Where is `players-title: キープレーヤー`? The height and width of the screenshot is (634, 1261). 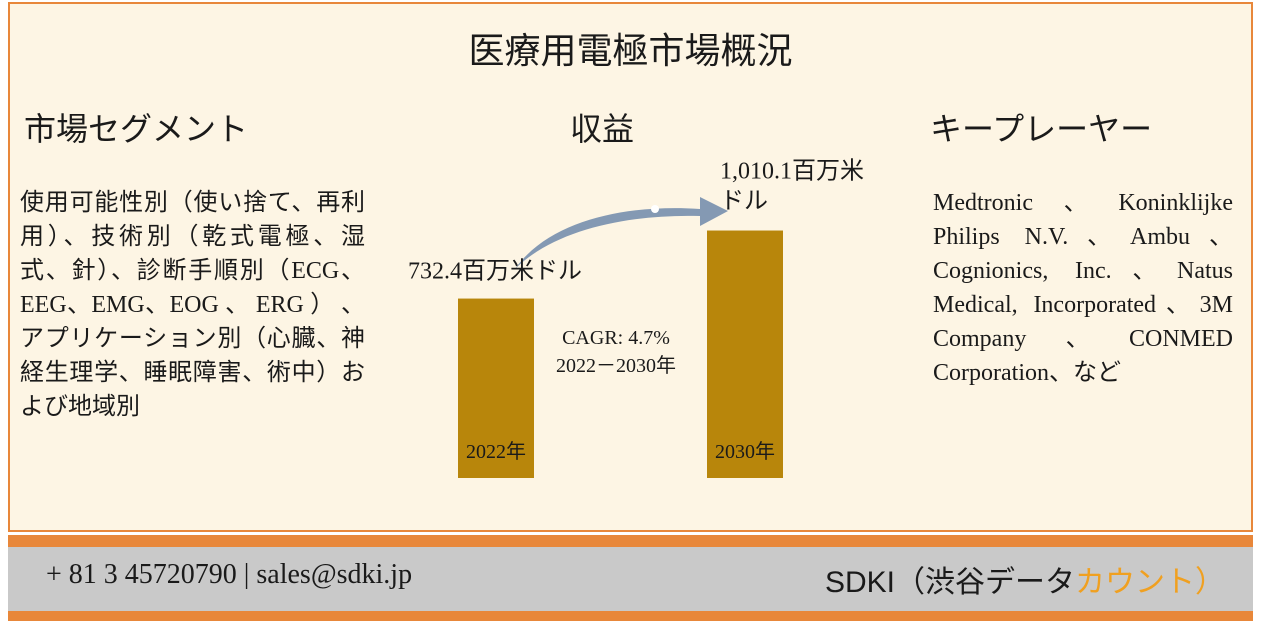
players-title: キープレーヤー is located at coordinates (1041, 129).